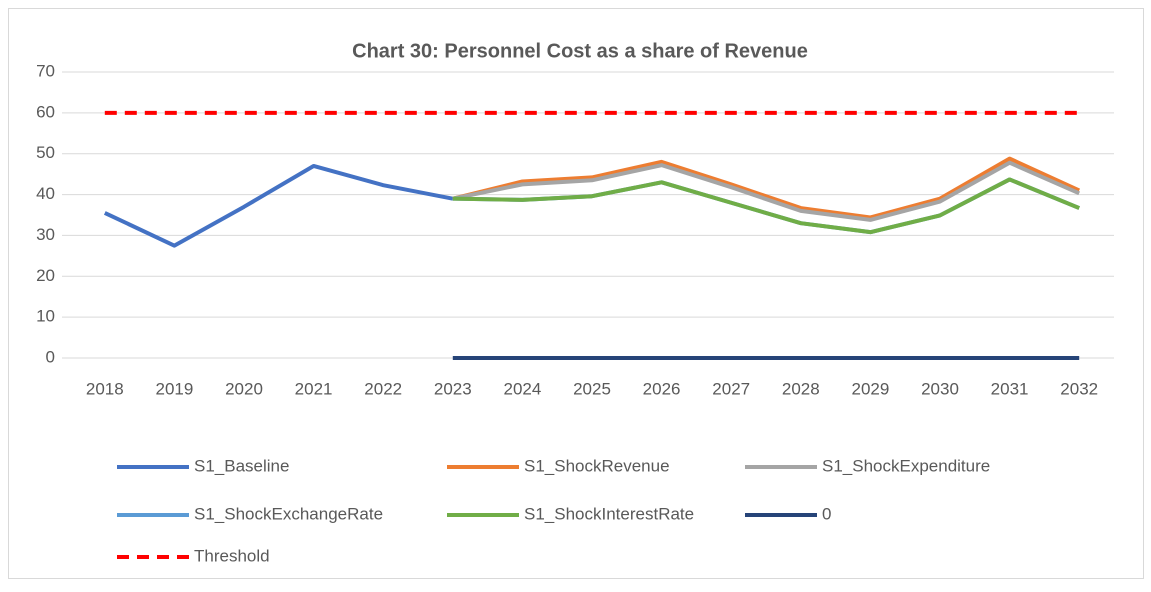  What do you see at coordinates (174, 388) in the screenshot?
I see `x-tick-label: 2019` at bounding box center [174, 388].